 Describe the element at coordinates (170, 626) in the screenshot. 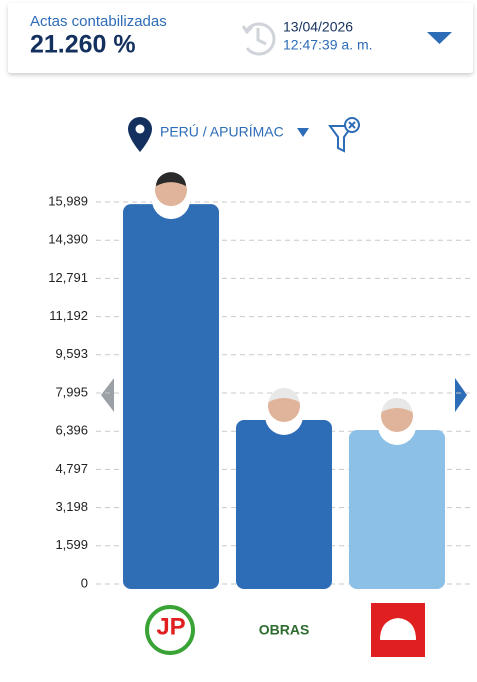

I see `category-logo-text: JP` at that location.